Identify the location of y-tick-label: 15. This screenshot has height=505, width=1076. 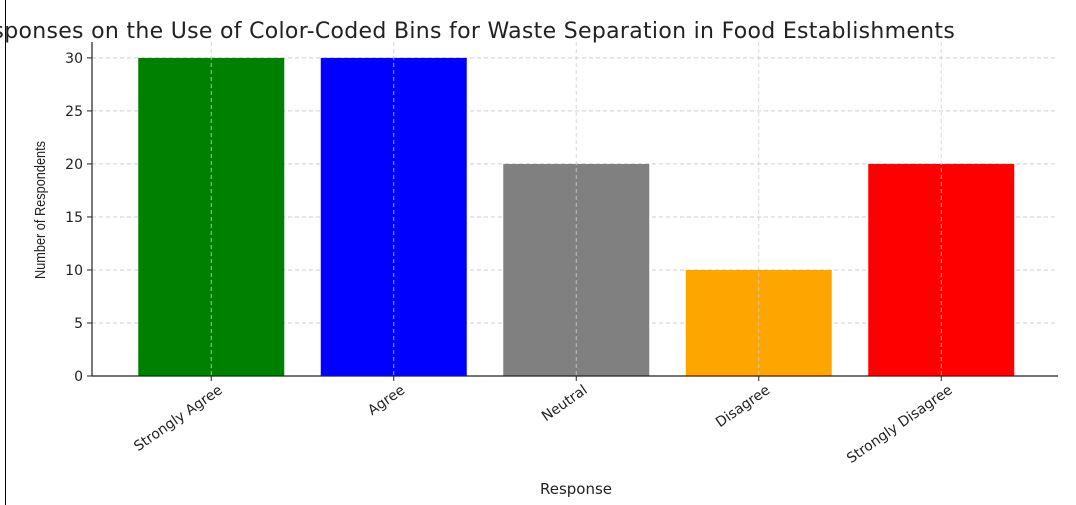
(74, 218).